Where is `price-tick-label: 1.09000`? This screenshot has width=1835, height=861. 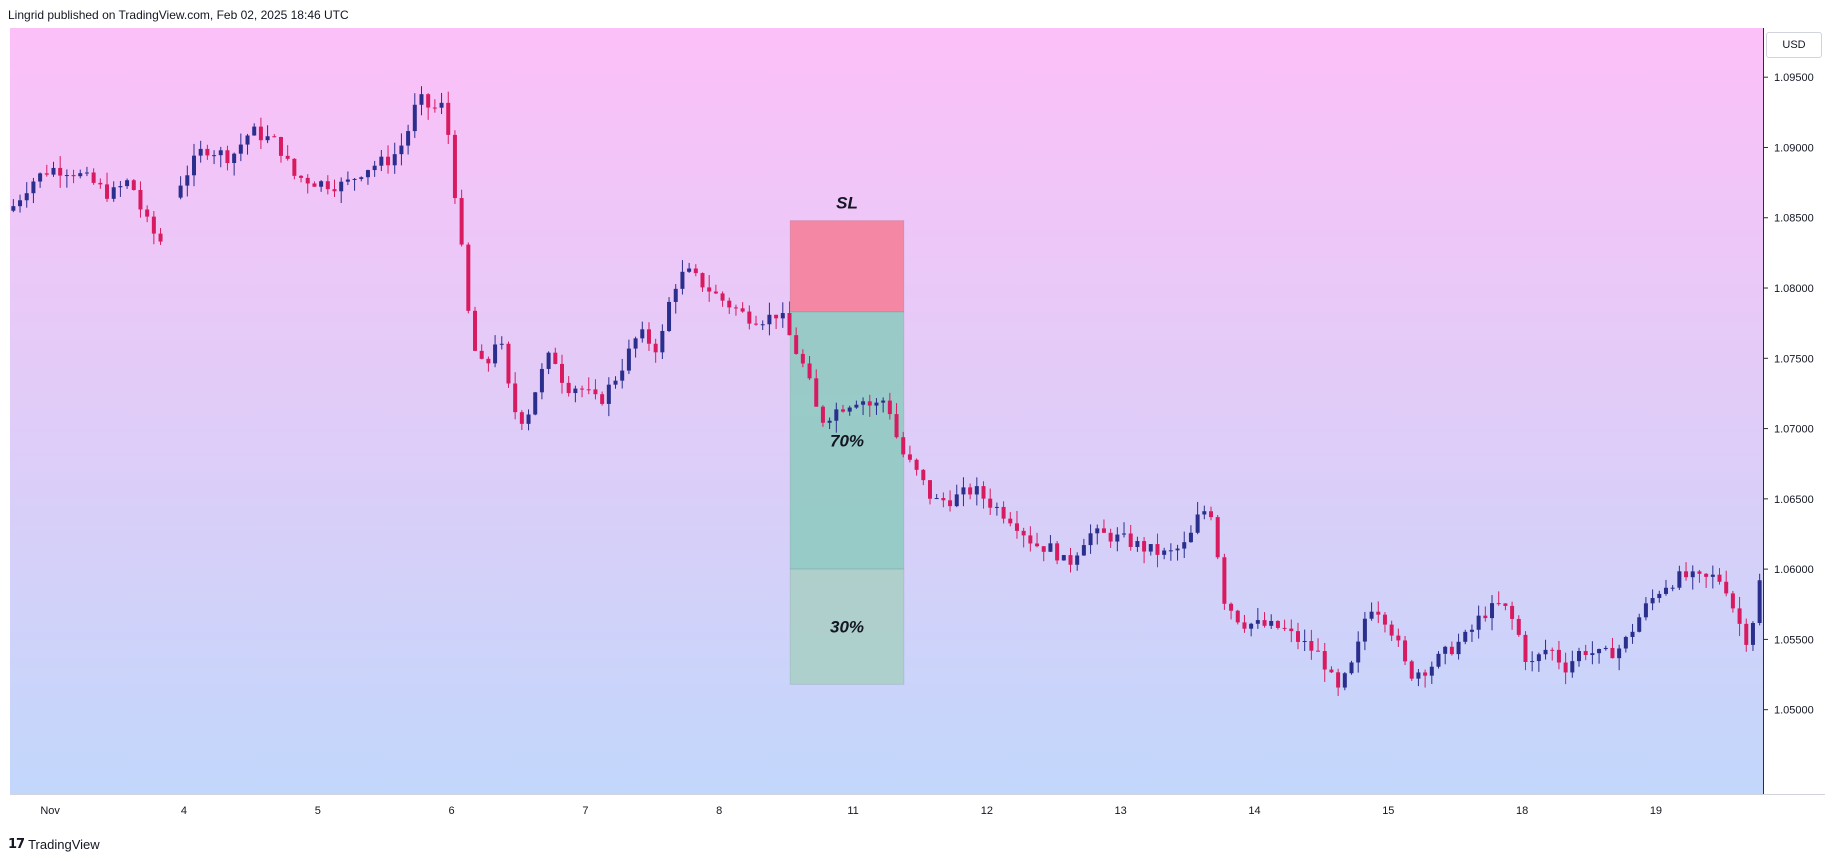
price-tick-label: 1.09000 is located at coordinates (1794, 148).